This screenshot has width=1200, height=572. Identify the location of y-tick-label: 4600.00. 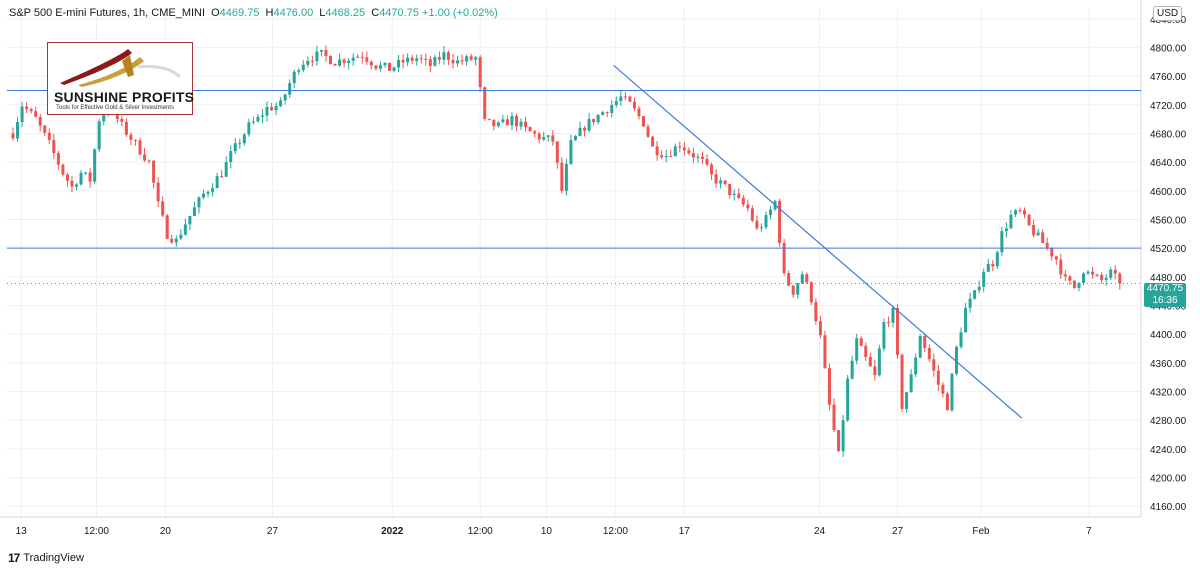
(1168, 192).